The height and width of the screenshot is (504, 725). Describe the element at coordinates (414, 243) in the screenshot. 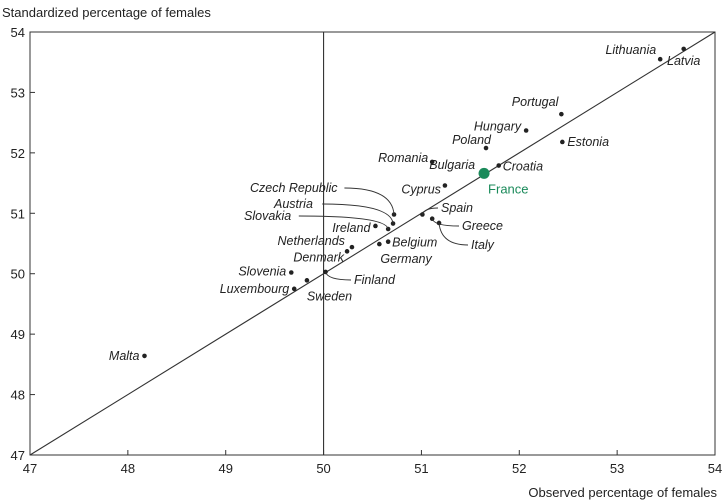

I see `label-belgium: Belgium` at that location.